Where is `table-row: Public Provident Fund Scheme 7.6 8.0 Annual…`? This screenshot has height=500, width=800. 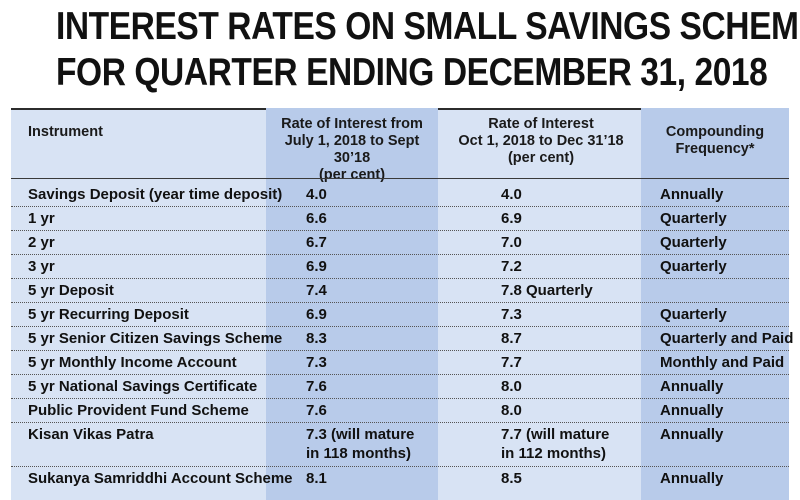
table-row: Public Provident Fund Scheme 7.6 8.0 Annual… is located at coordinates (400, 411).